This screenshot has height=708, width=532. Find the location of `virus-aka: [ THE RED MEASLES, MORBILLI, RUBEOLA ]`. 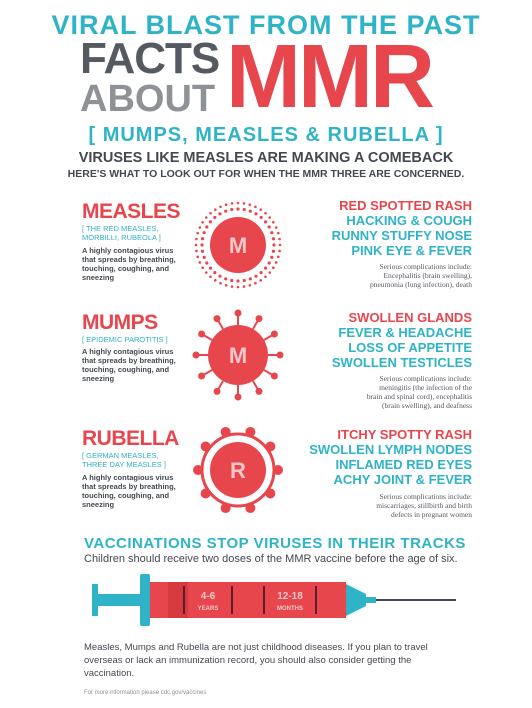

virus-aka: [ THE RED MEASLES, MORBILLI, RUBEOLA ] is located at coordinates (121, 233).